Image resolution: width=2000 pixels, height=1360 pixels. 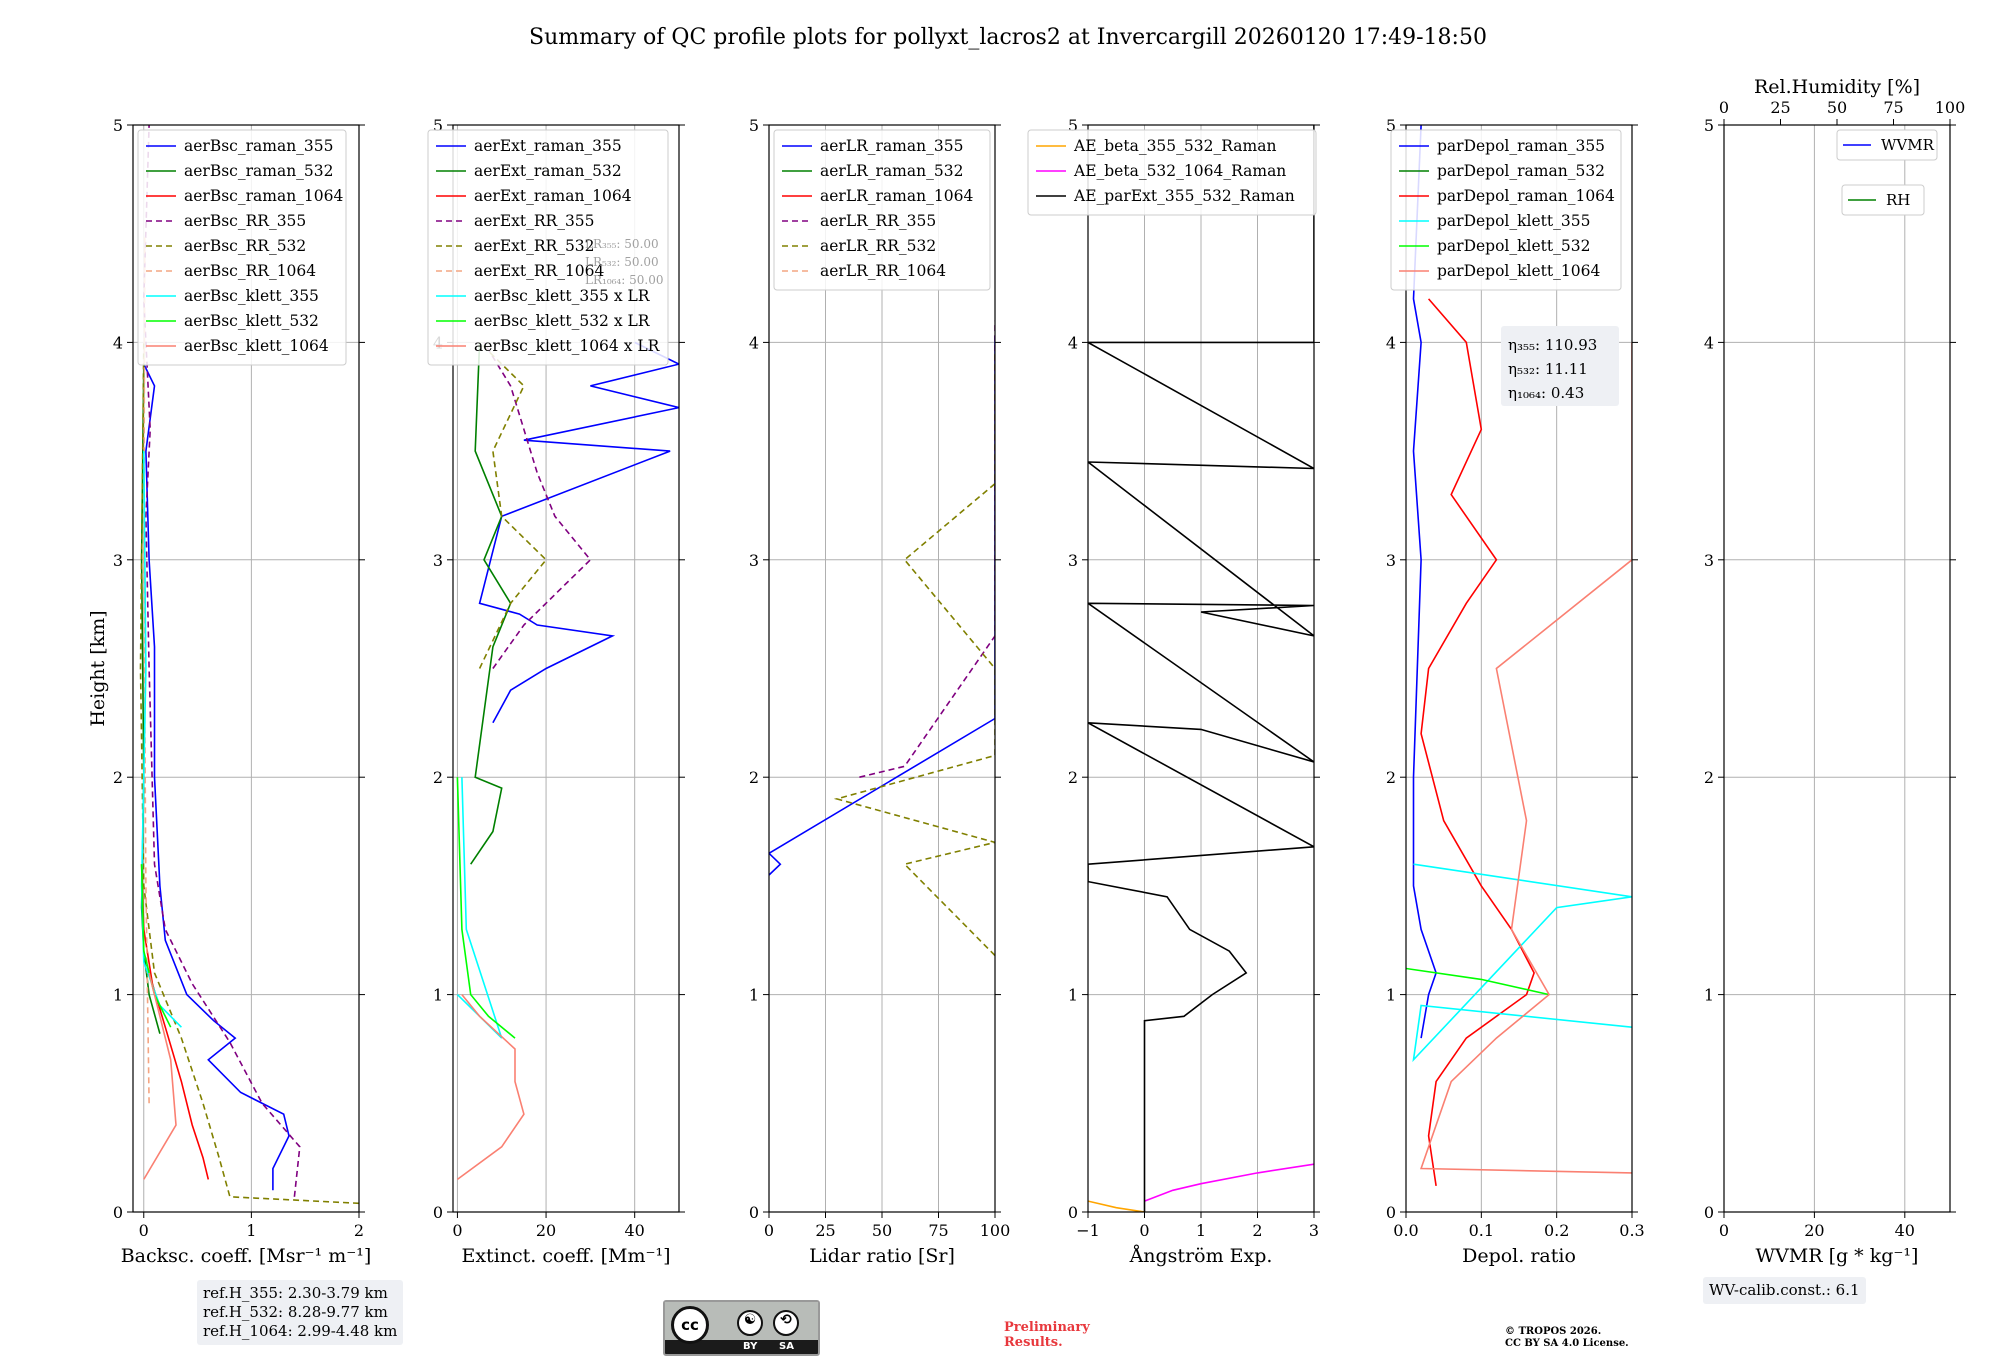 I want to click on legend: WVMR RH, so click(x=1887, y=172).